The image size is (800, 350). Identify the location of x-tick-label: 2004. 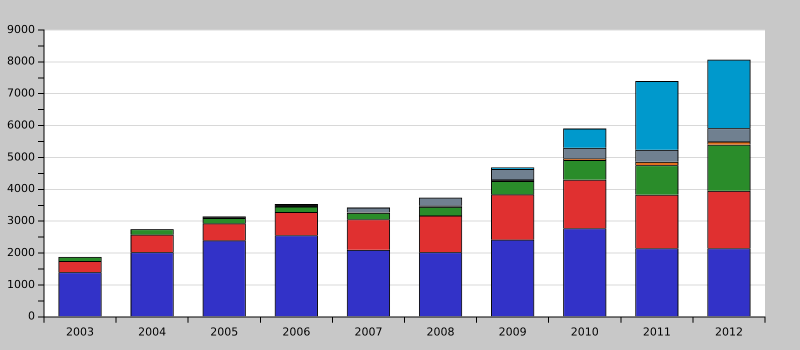
(152, 331).